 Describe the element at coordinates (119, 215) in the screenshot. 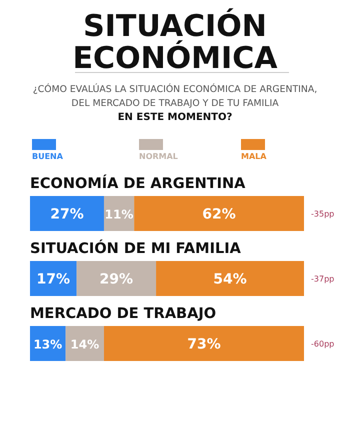

I see `data-label: 11%` at that location.